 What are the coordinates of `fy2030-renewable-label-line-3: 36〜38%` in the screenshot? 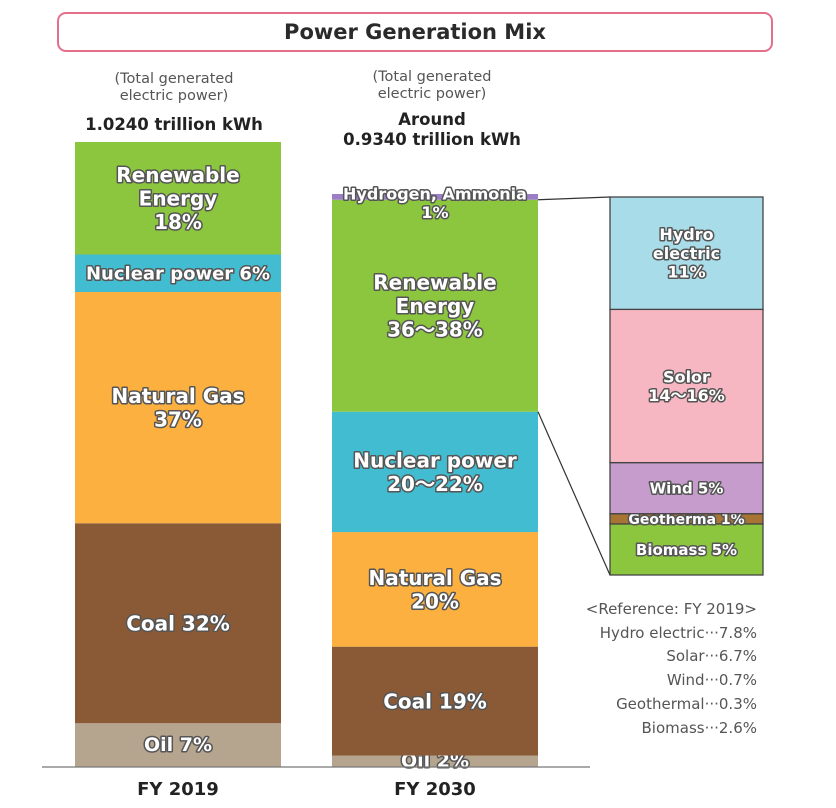 It's located at (435, 329).